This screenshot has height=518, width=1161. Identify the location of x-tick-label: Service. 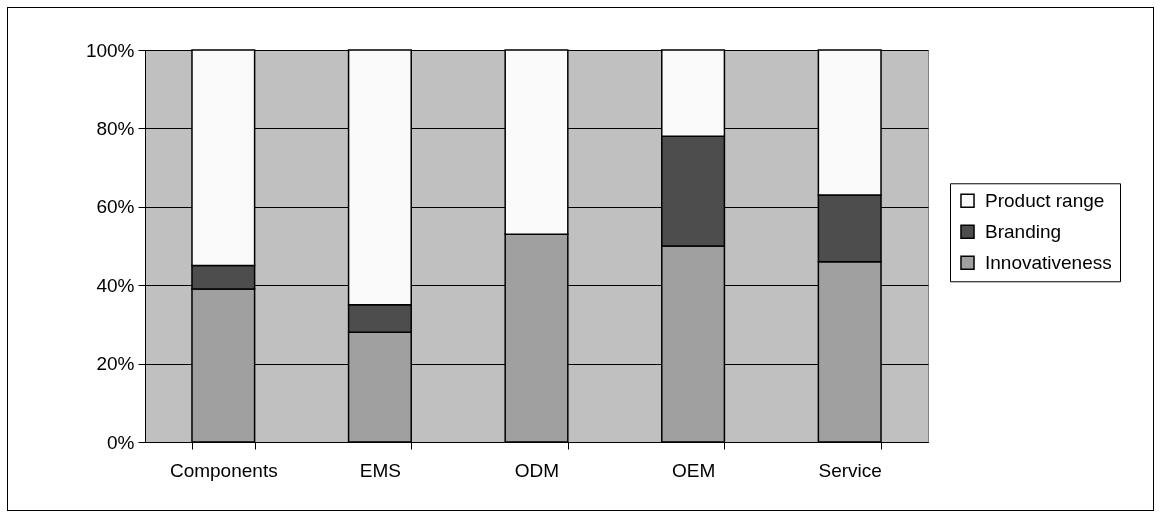
(850, 470).